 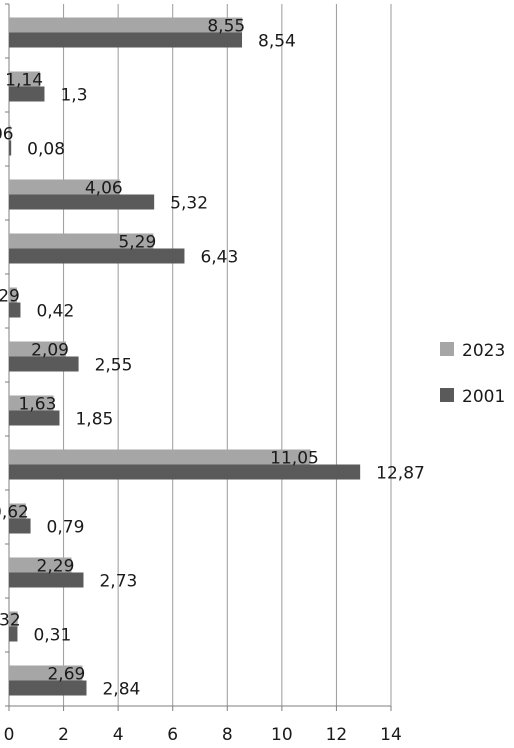 I want to click on data-label-2001-3: 5,32, so click(x=189, y=204).